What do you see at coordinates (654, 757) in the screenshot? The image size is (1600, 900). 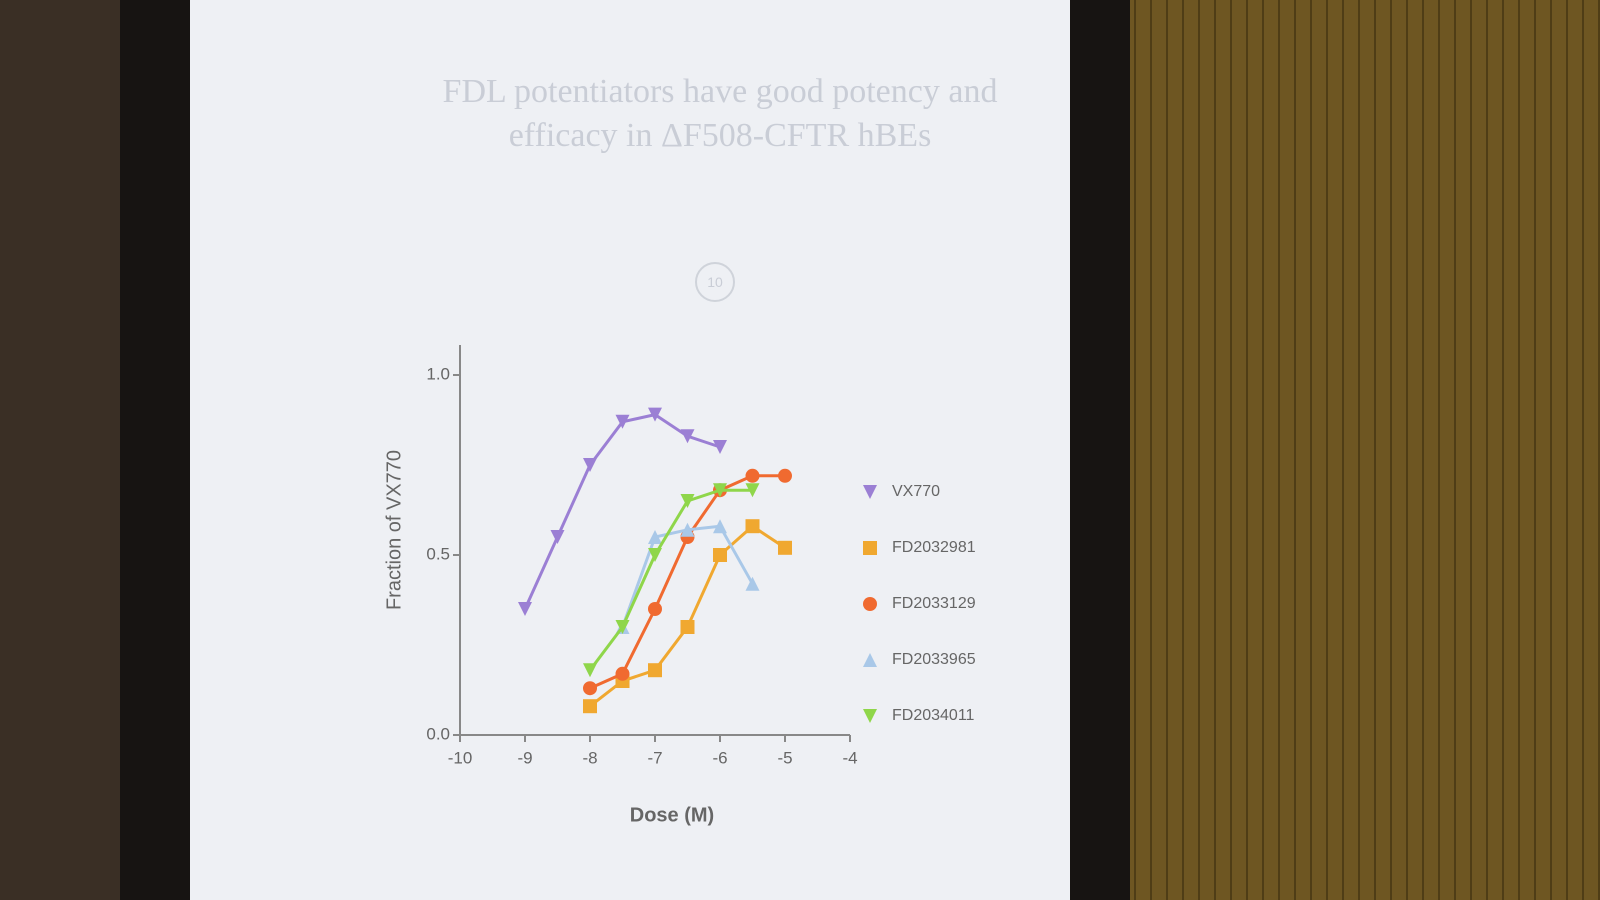 I see `x-tick-label: -7` at bounding box center [654, 757].